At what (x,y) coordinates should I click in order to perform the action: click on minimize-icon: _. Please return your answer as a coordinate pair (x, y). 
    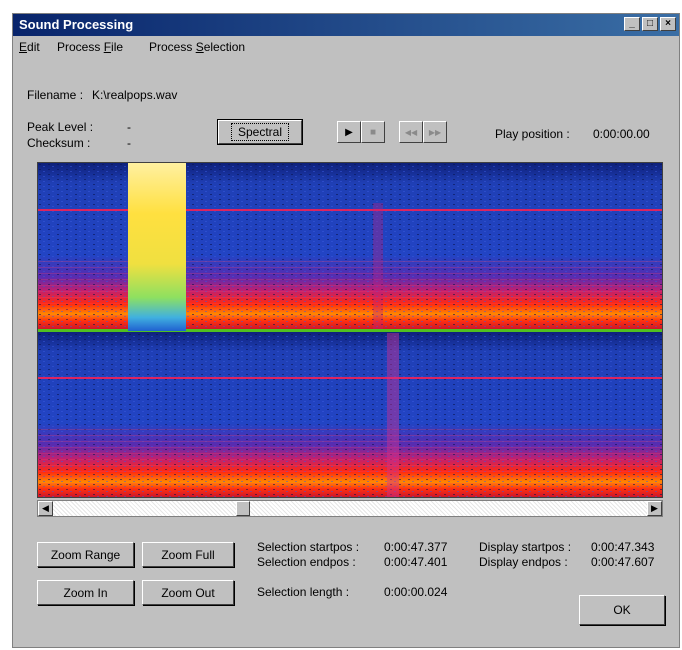
    Looking at the image, I should click on (632, 24).